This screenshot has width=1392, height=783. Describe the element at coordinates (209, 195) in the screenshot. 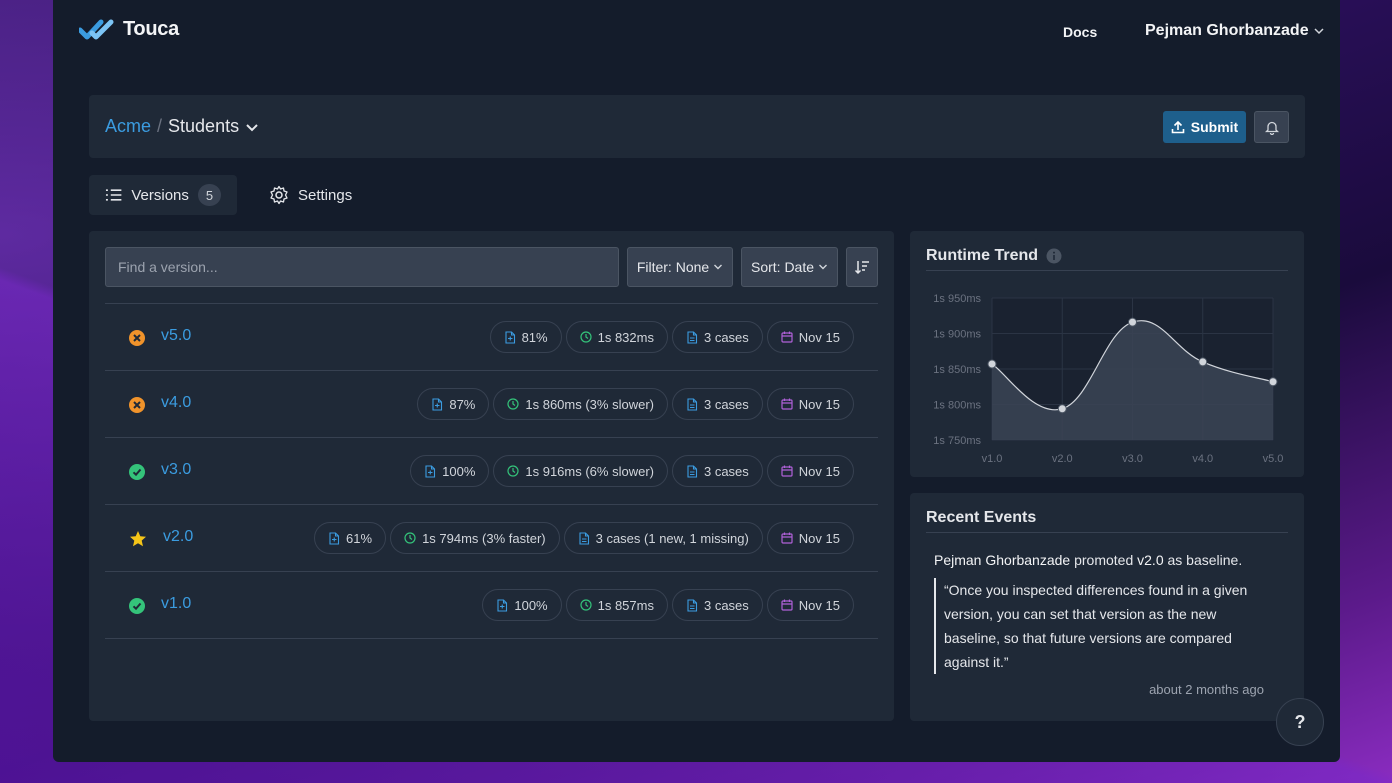

I see `versions-count-badge: 5` at that location.